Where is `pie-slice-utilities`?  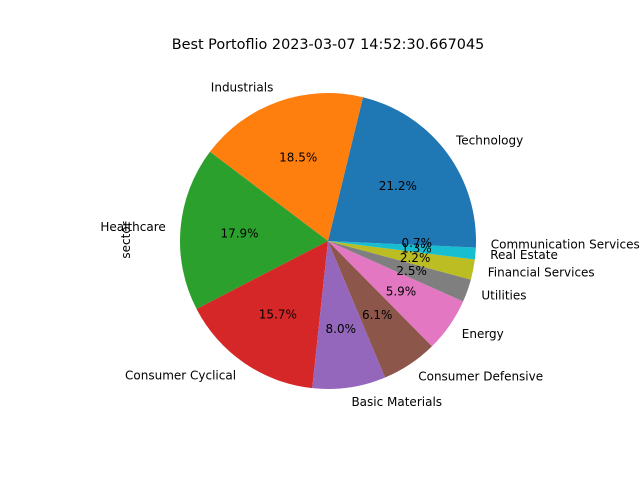 pie-slice-utilities is located at coordinates (399, 271).